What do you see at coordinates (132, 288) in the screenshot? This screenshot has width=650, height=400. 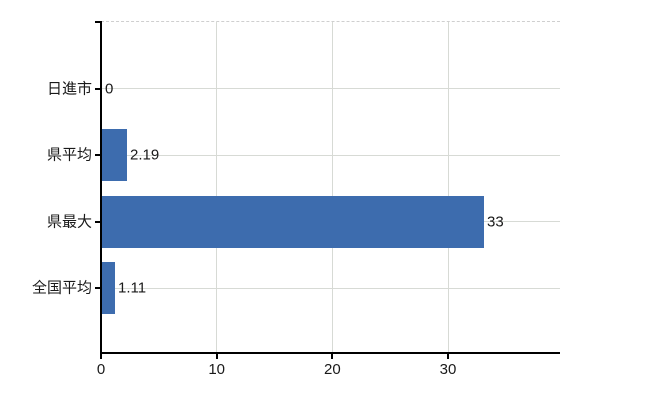 I see `value-label: 1.11` at bounding box center [132, 288].